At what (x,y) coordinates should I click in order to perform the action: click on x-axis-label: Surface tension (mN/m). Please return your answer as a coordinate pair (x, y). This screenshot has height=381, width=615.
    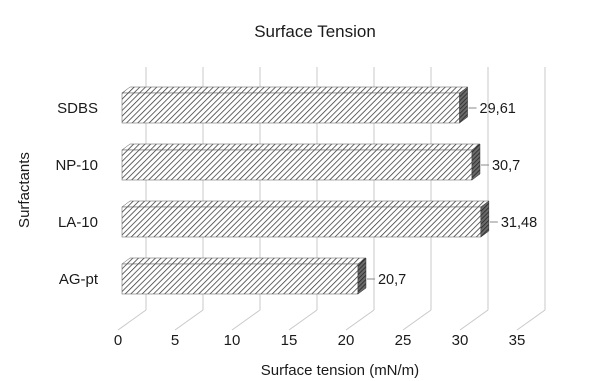
    Looking at the image, I should click on (340, 370).